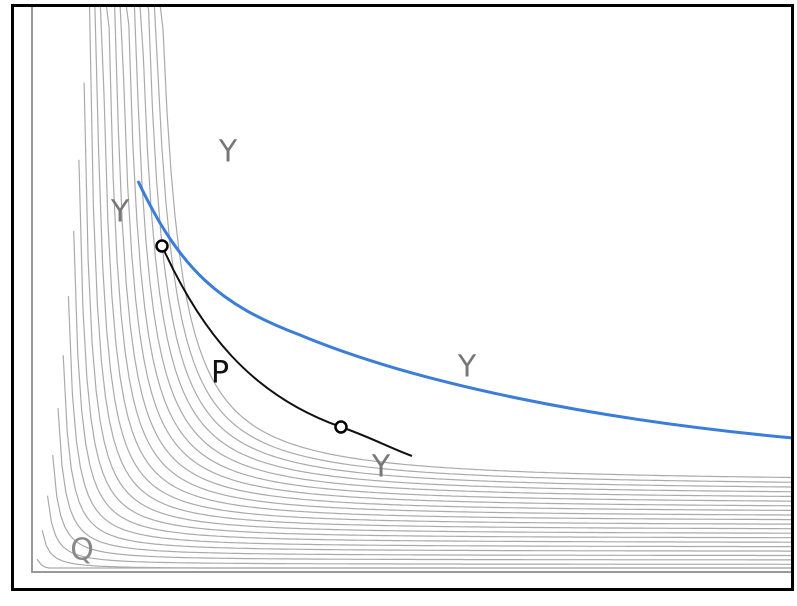  What do you see at coordinates (82, 550) in the screenshot?
I see `label: Q` at bounding box center [82, 550].